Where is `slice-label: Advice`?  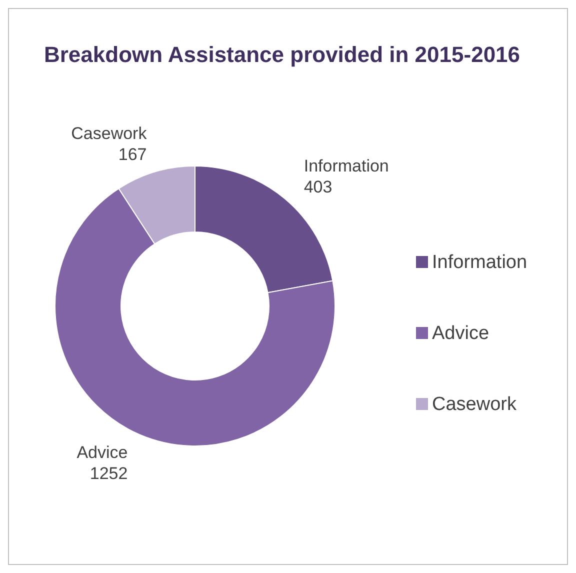 slice-label: Advice is located at coordinates (102, 452).